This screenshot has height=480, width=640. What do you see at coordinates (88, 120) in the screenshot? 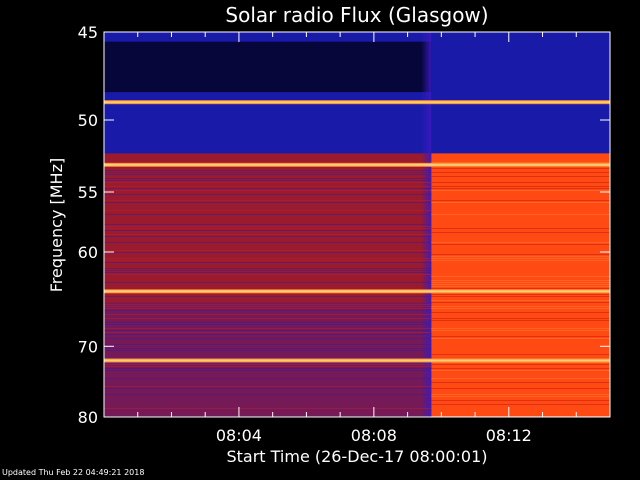
I see `y-tick-label: 50` at bounding box center [88, 120].